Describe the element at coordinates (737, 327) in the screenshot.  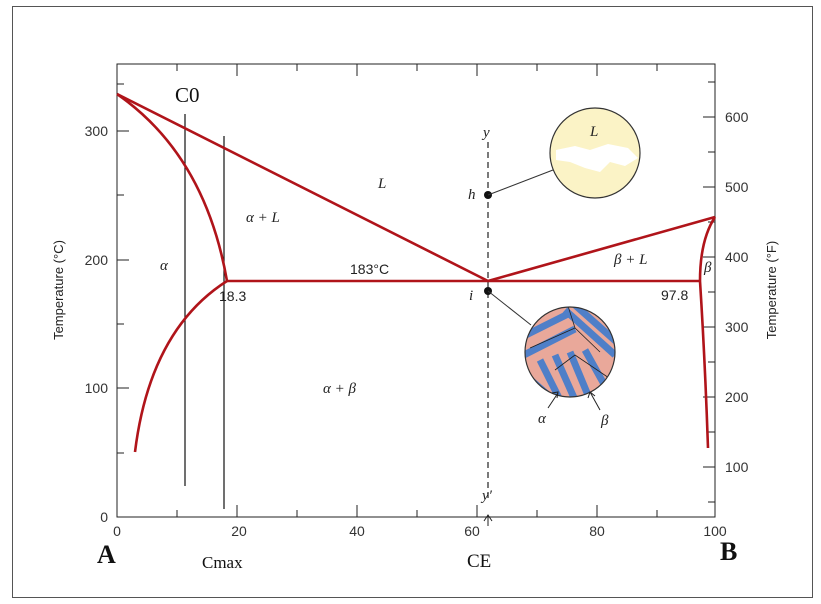
I see `y-right-tick-300: 300` at that location.